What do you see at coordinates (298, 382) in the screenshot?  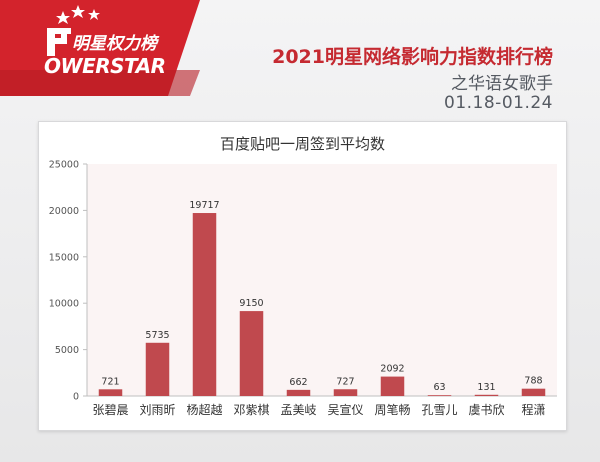 I see `bar-value-label: 662` at bounding box center [298, 382].